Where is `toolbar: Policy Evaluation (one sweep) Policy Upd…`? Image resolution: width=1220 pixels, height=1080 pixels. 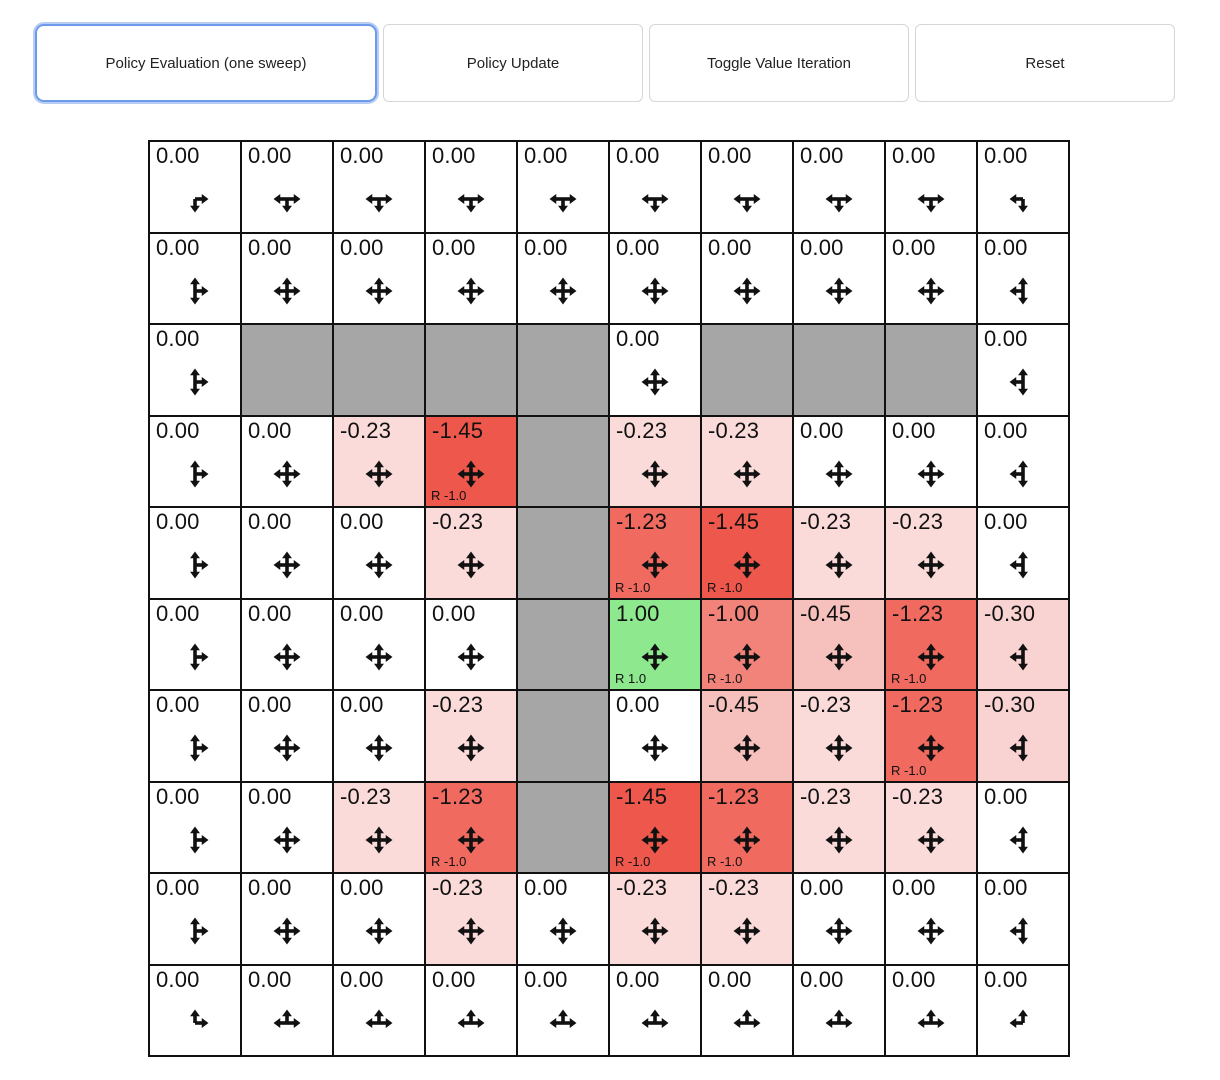 toolbar: Policy Evaluation (one sweep) Policy Upd… is located at coordinates (605, 63).